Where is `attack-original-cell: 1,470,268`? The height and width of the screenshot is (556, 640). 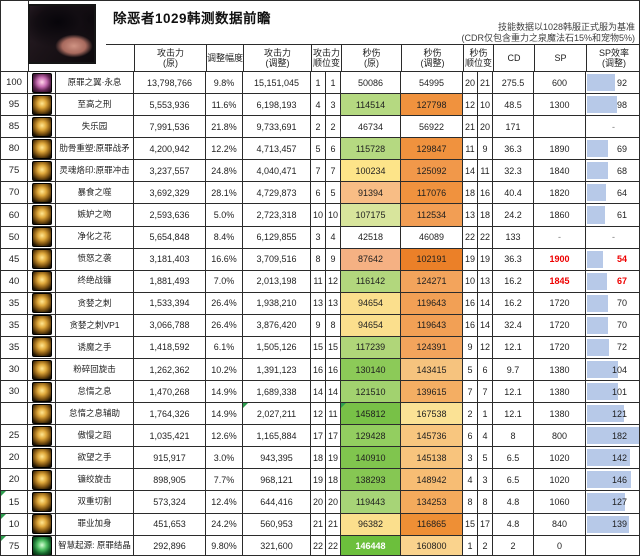
attack-original-cell: 1,470,268 is located at coordinates (170, 392).